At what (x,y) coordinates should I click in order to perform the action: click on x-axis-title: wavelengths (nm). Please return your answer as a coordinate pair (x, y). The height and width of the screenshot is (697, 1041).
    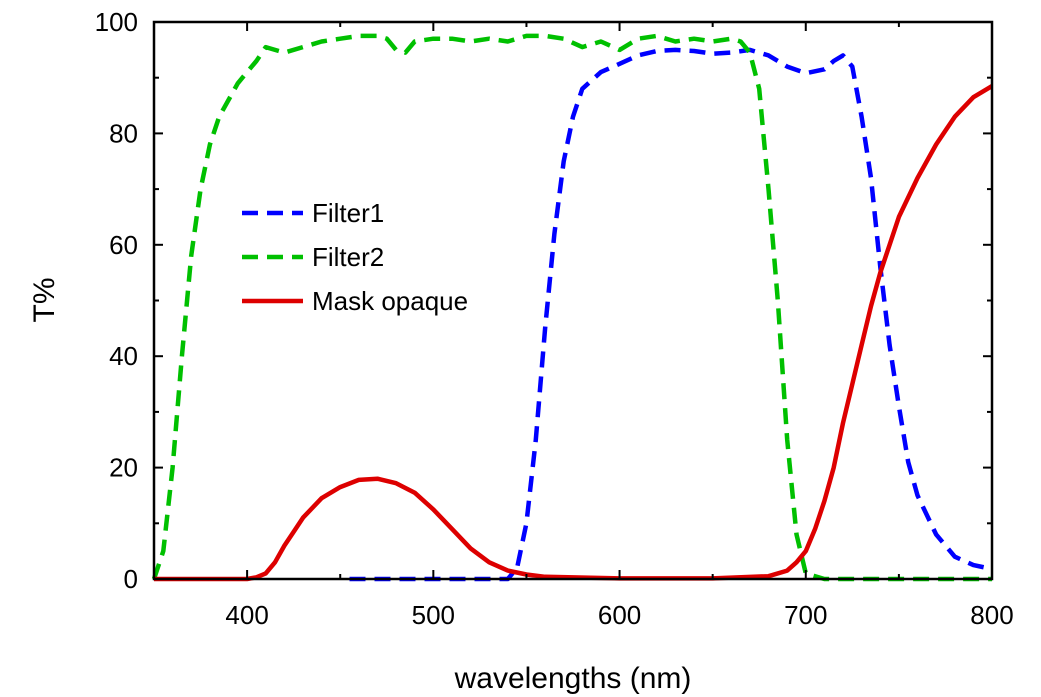
    Looking at the image, I should click on (573, 678).